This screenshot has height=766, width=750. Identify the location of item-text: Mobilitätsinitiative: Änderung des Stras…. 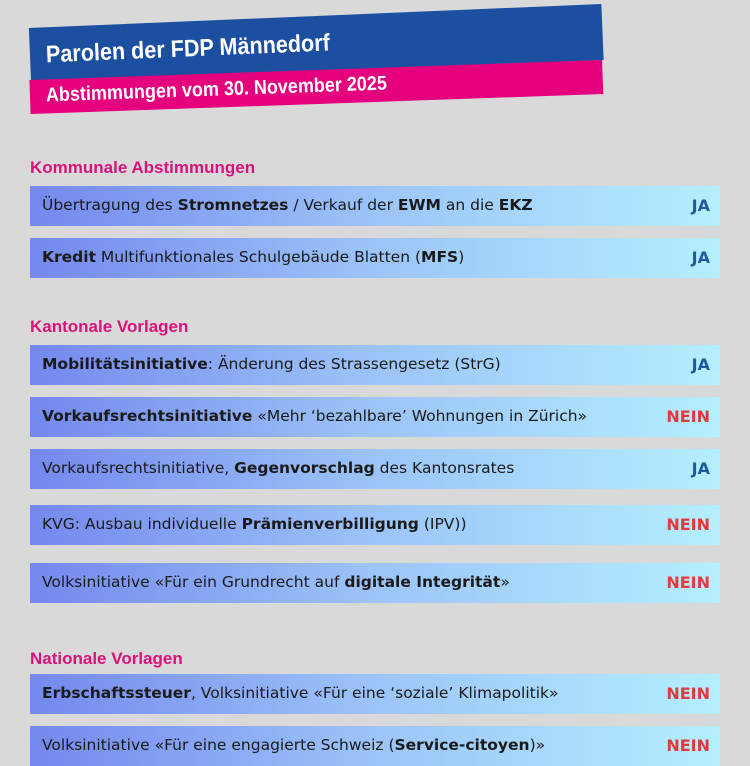
(271, 364).